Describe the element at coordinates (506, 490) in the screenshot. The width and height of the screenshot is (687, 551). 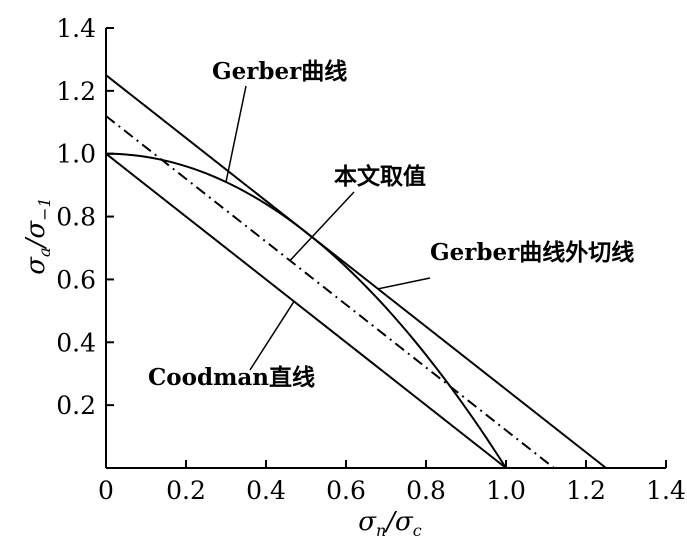
I see `x-tick-label: 1.0` at that location.